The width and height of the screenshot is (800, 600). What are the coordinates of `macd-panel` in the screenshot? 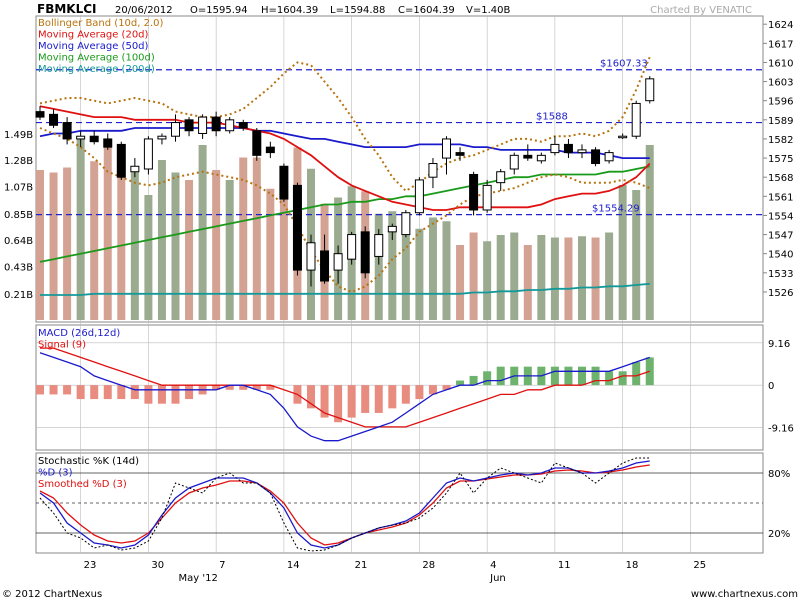 It's located at (345, 394).